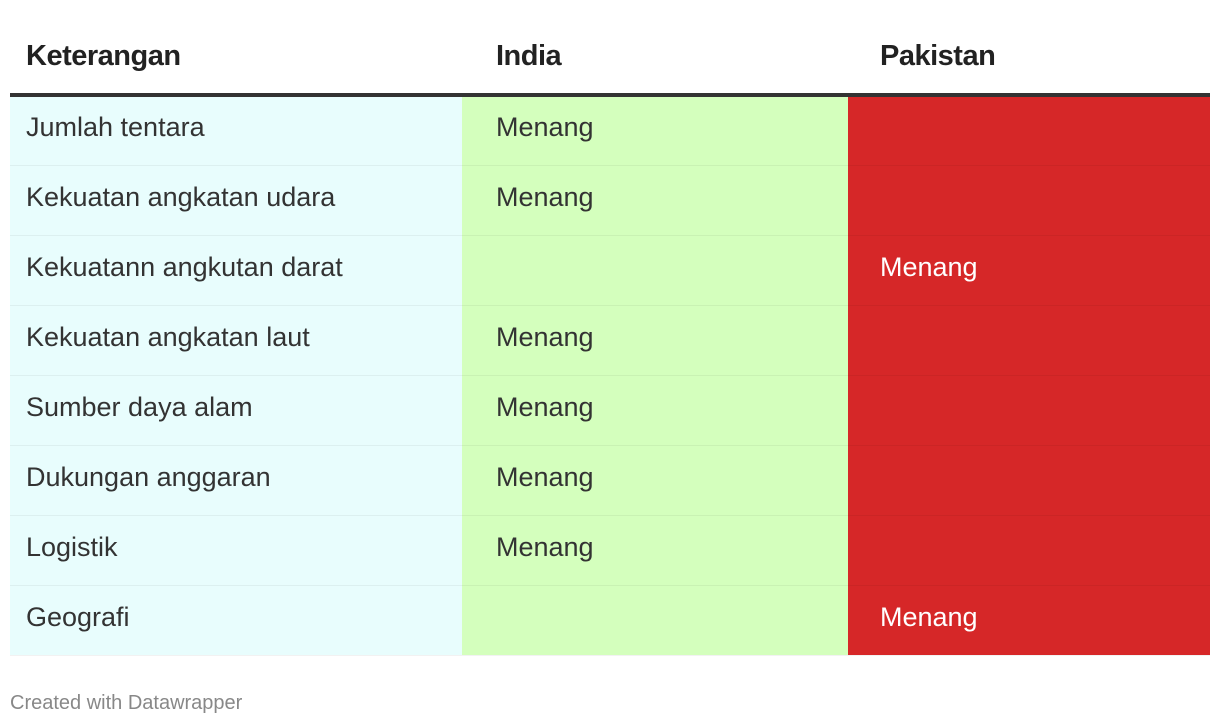  What do you see at coordinates (1029, 48) in the screenshot?
I see `column-header-pakistan: Pakistan` at bounding box center [1029, 48].